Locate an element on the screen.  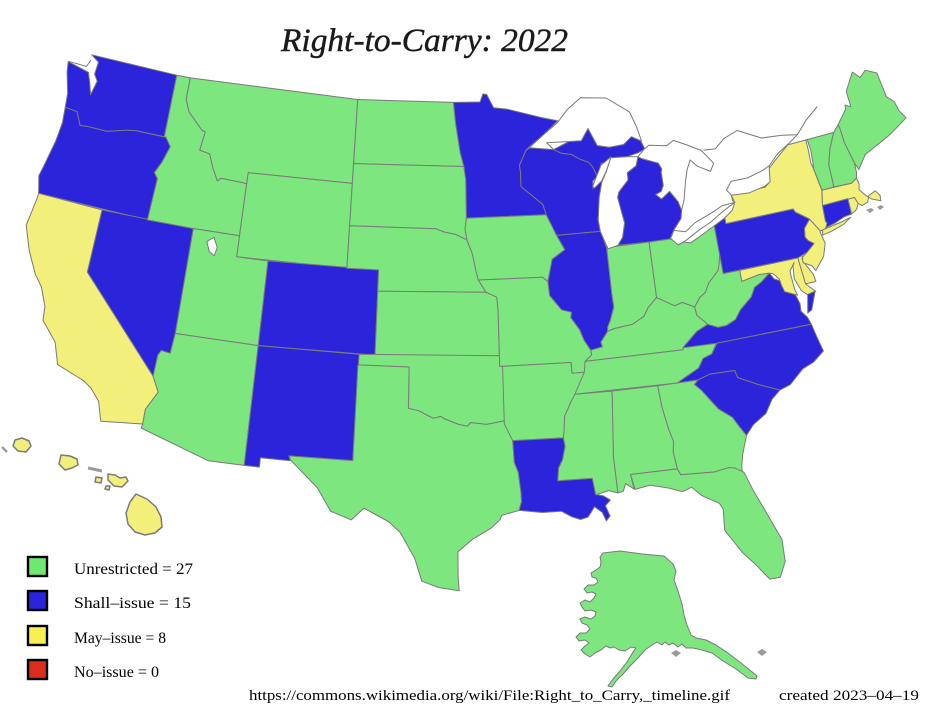
svg-text: Unrestricted = 27 is located at coordinates (133, 569).